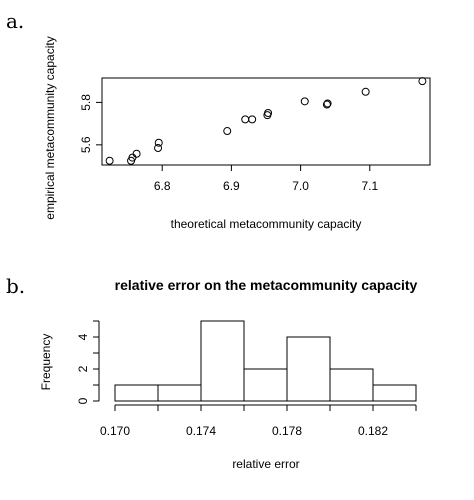 The height and width of the screenshot is (500, 474). What do you see at coordinates (46, 362) in the screenshot?
I see `histogram-y-axis-label: Frequency` at bounding box center [46, 362].